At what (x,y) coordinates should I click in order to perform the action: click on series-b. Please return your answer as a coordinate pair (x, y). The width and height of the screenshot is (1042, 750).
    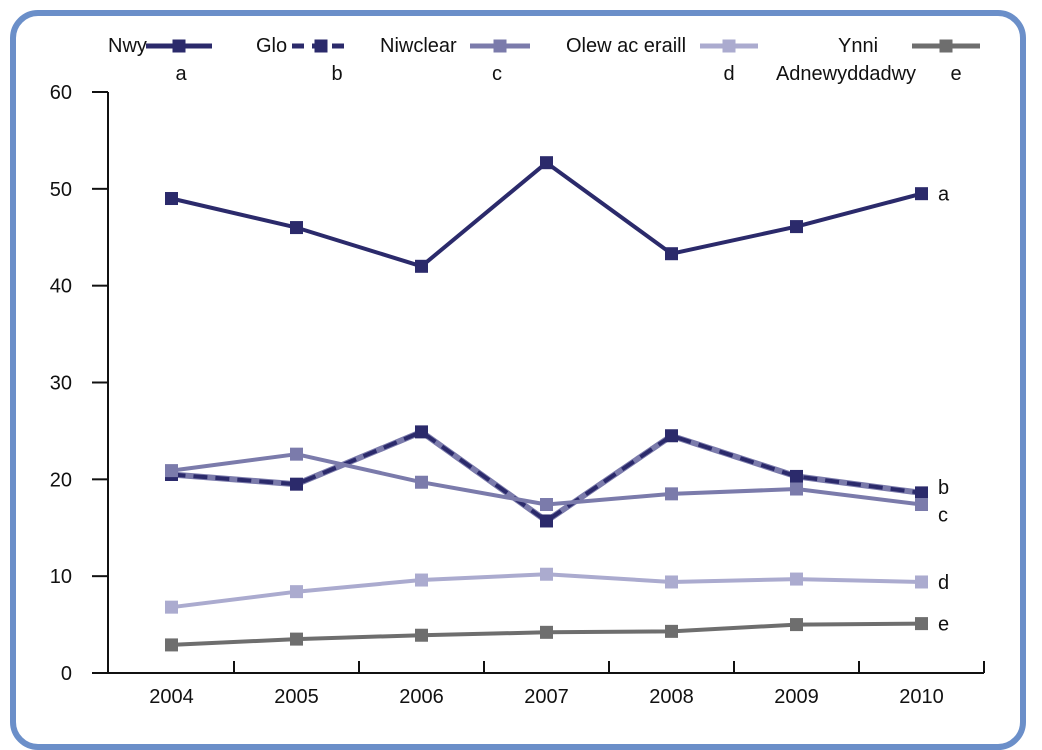
    Looking at the image, I should click on (546, 476).